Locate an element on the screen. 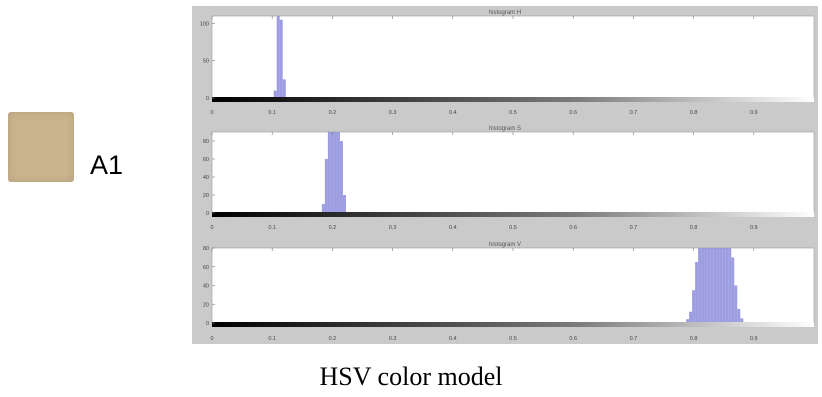  y-tick-label: 50 is located at coordinates (206, 62).